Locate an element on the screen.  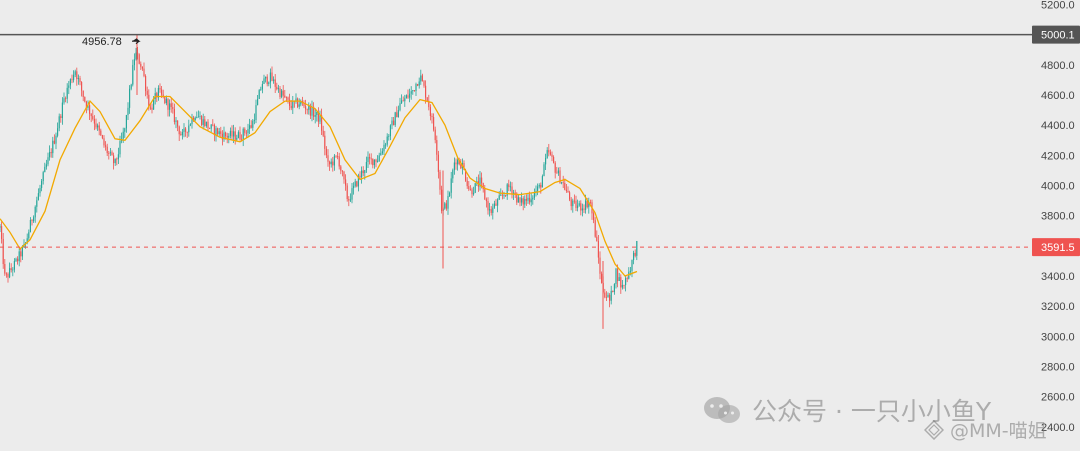
y-tick-label: 3000.0 is located at coordinates (1058, 337).